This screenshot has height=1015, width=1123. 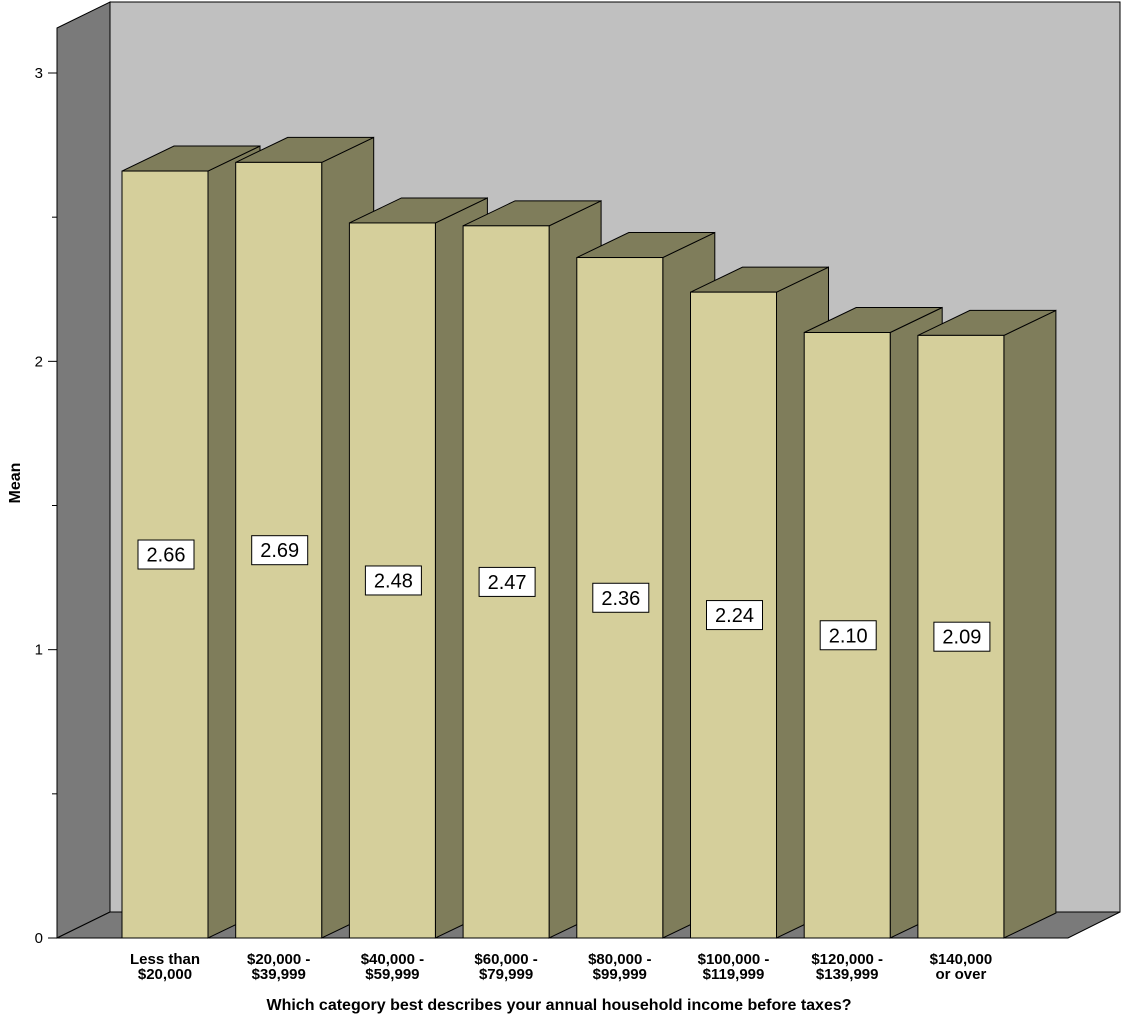 I want to click on value-label: 2.47, so click(x=507, y=583).